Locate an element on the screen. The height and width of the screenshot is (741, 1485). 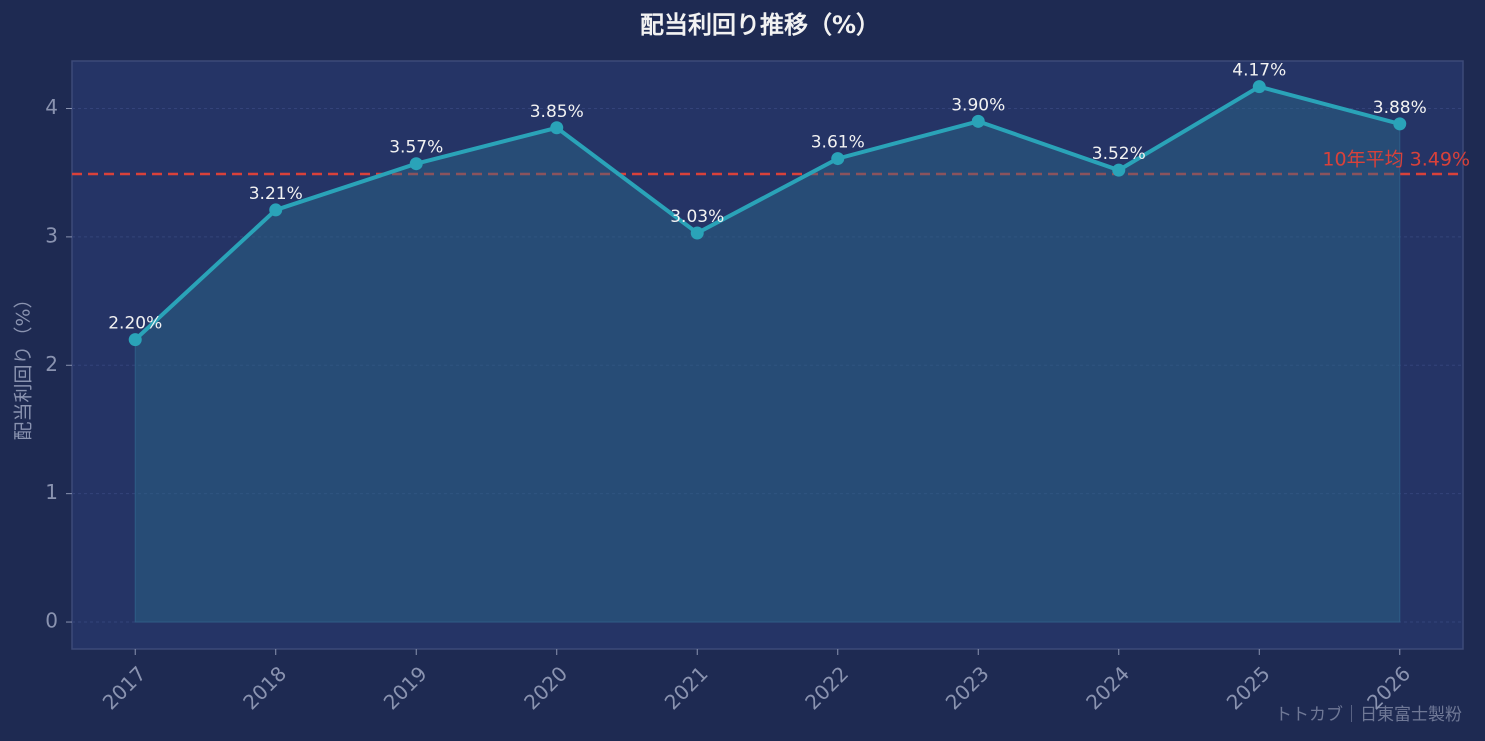
x-tick-label: 2024 is located at coordinates (1107, 687).